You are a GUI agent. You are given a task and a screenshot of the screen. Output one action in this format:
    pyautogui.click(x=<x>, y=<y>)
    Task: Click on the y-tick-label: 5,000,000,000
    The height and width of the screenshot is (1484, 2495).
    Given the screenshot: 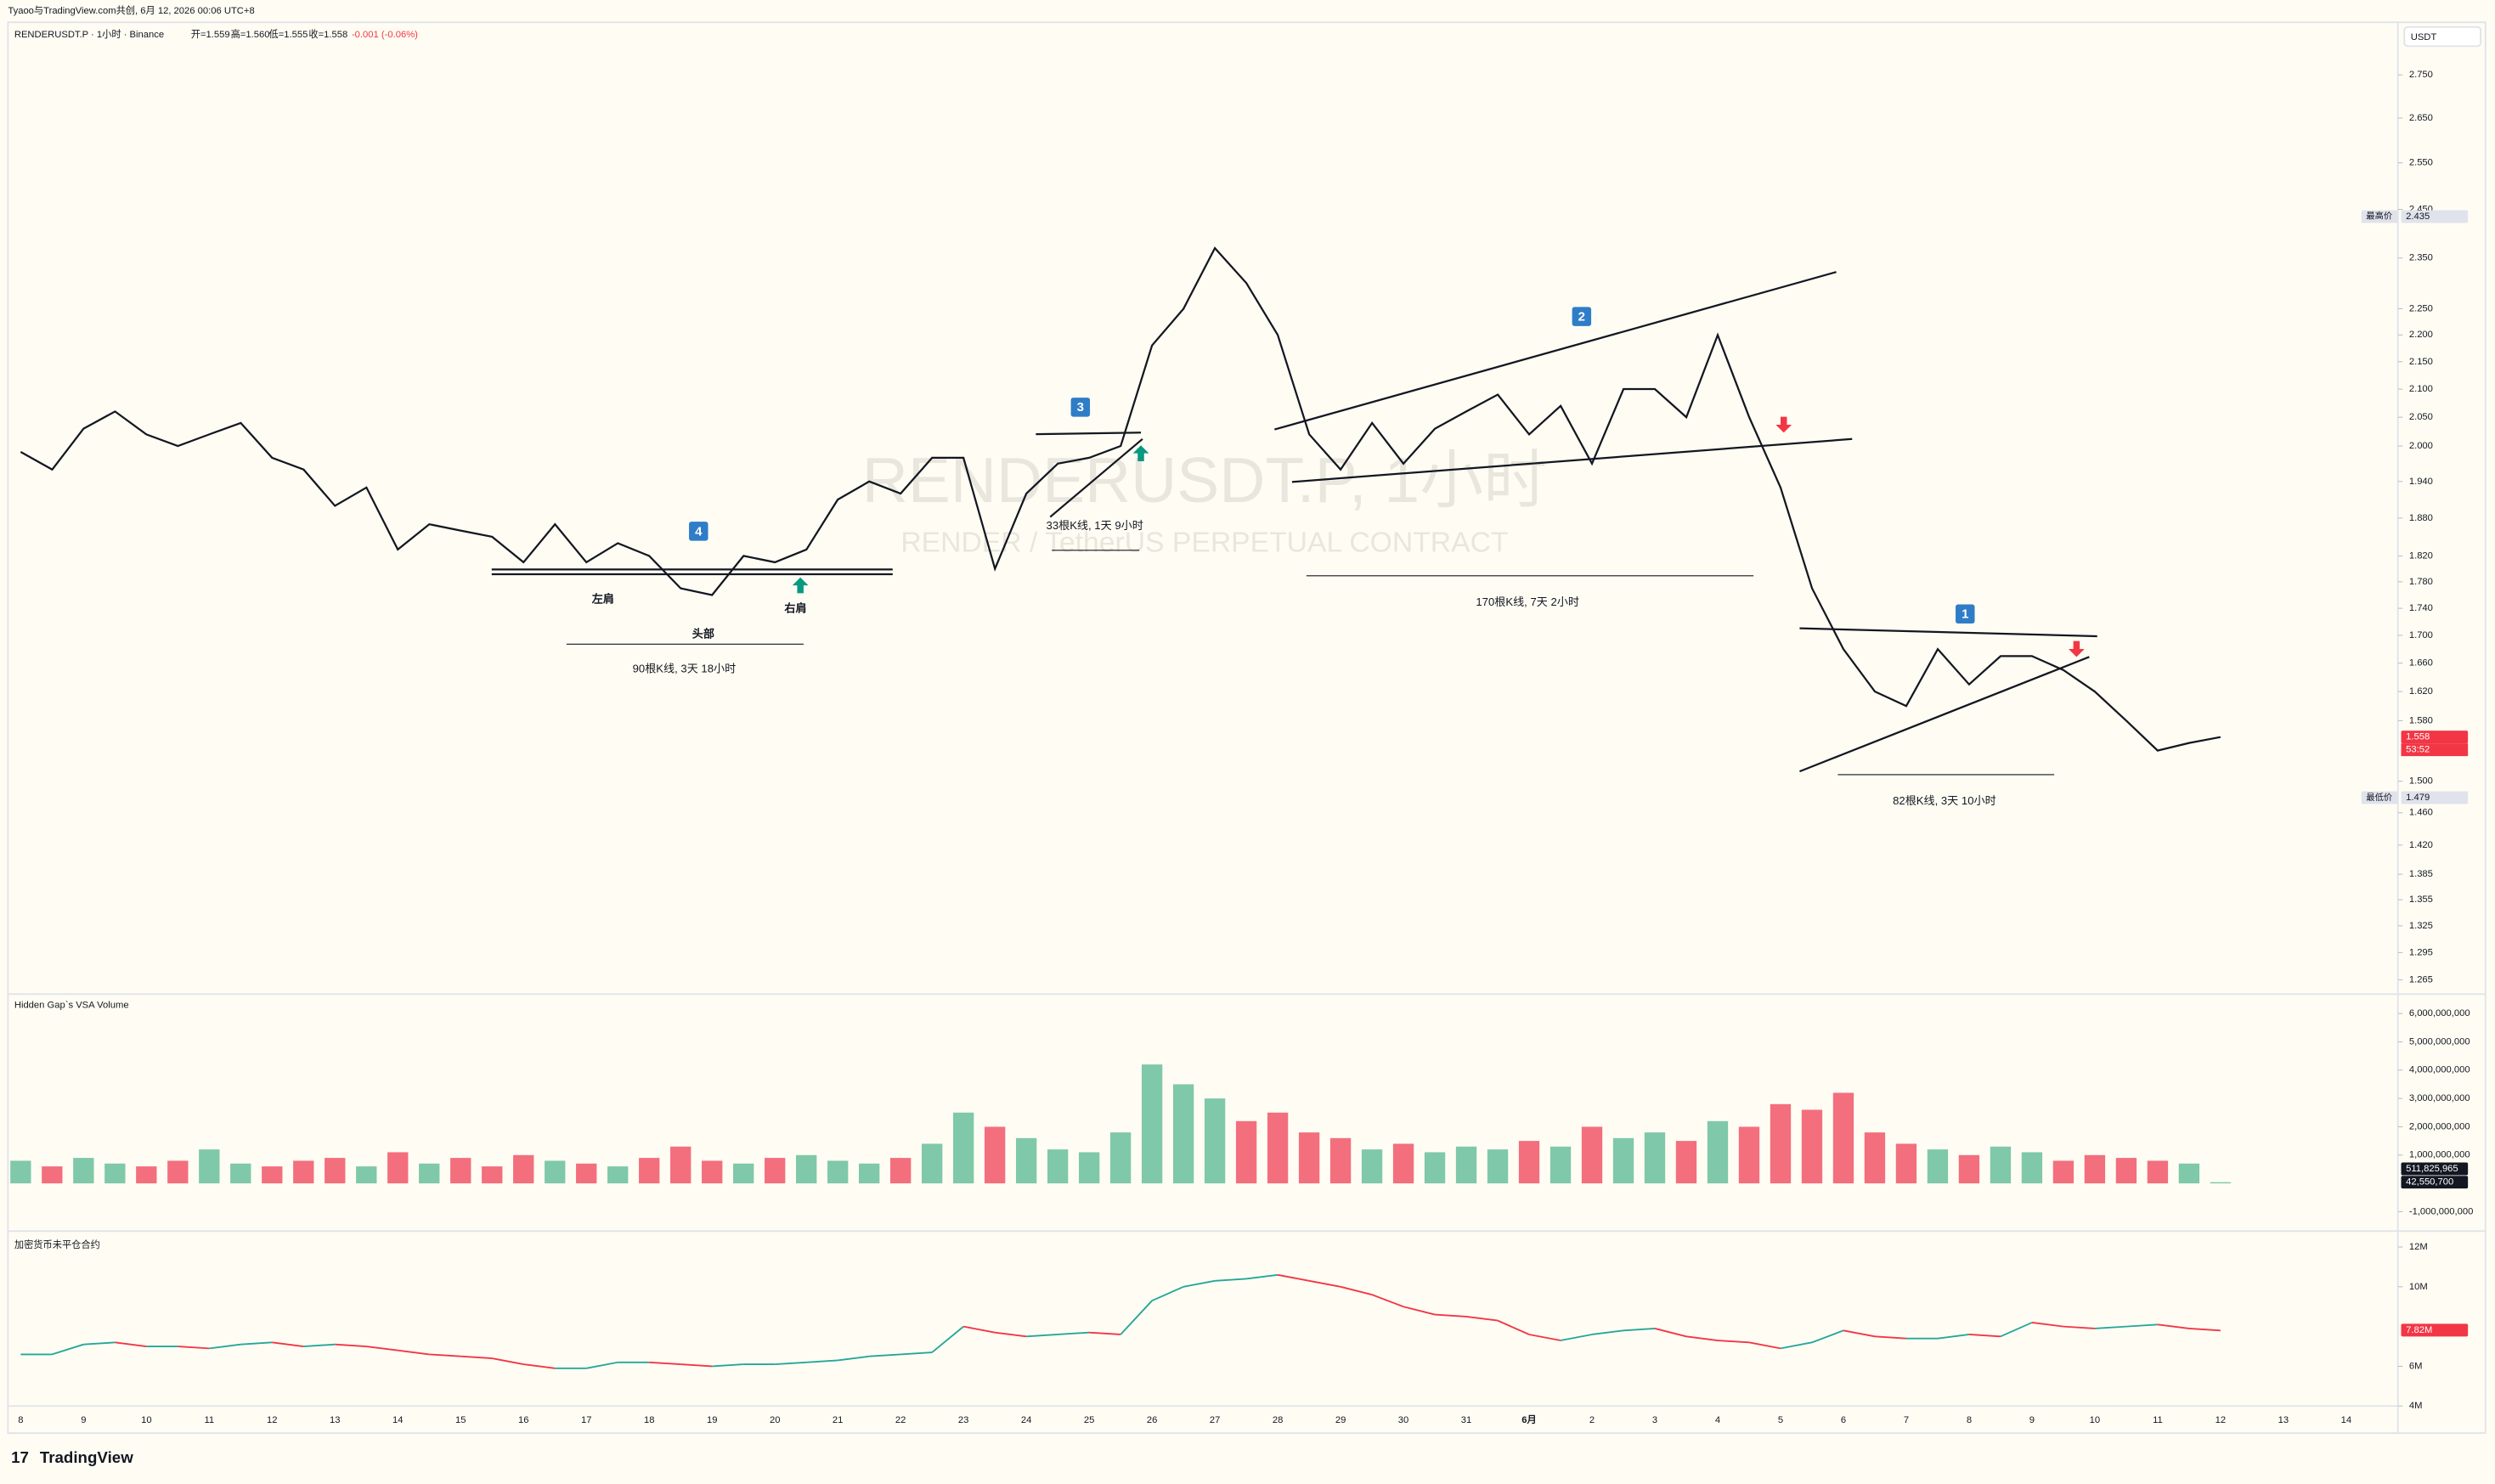 What is the action you would take?
    pyautogui.click(x=2439, y=1041)
    